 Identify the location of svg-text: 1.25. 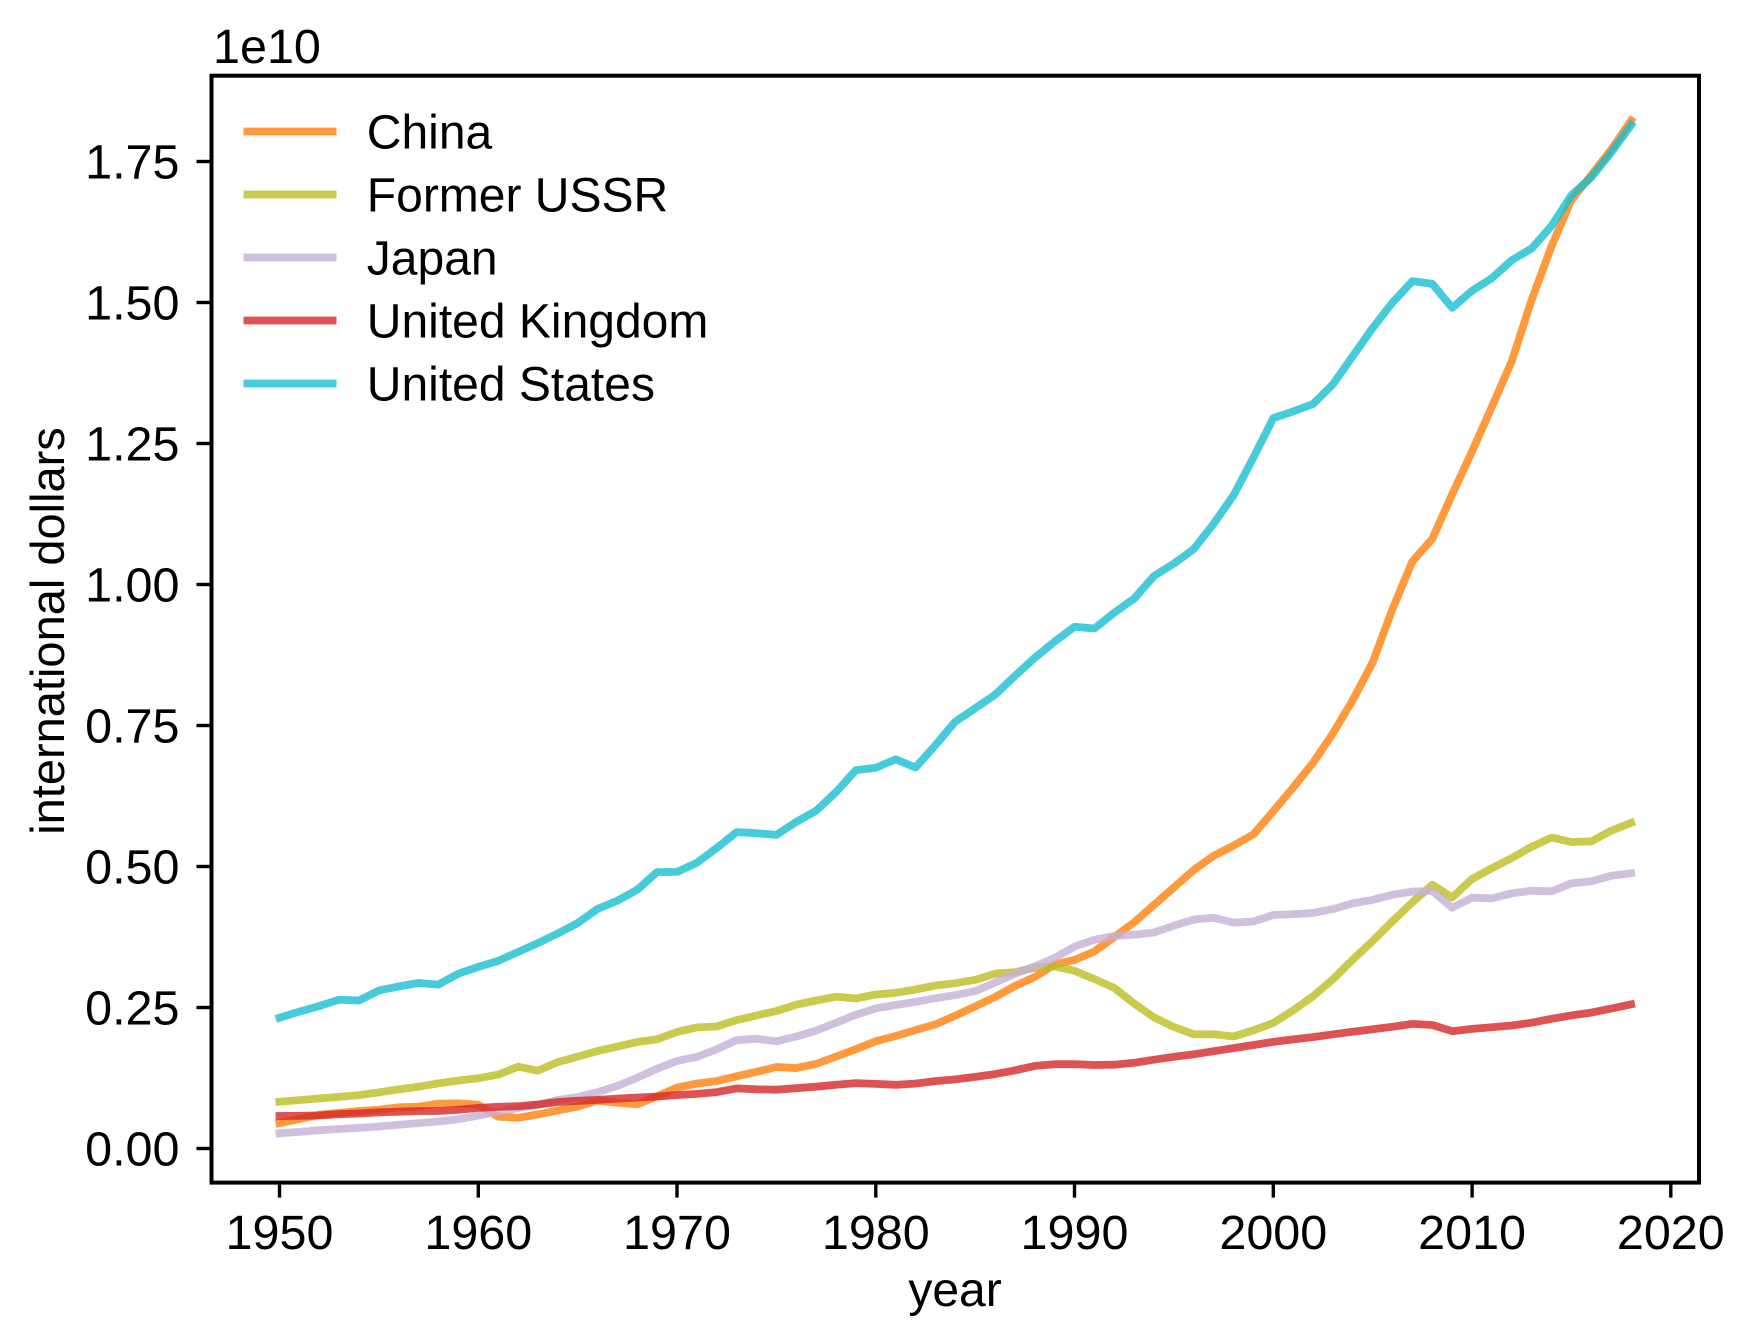
(132, 444).